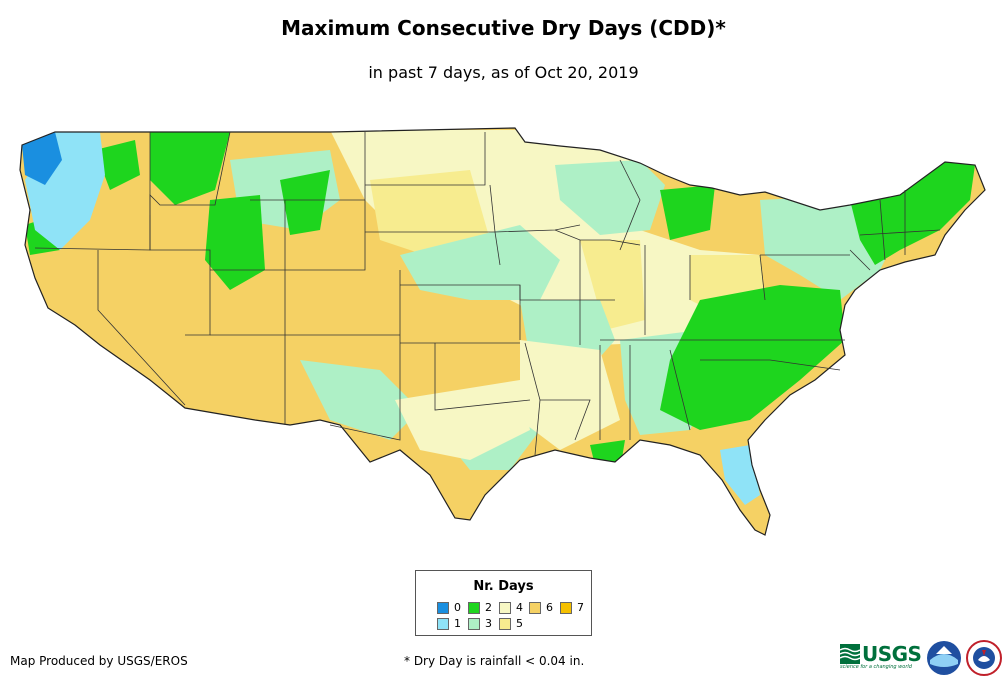  I want to click on legend-label: 3, so click(488, 623).